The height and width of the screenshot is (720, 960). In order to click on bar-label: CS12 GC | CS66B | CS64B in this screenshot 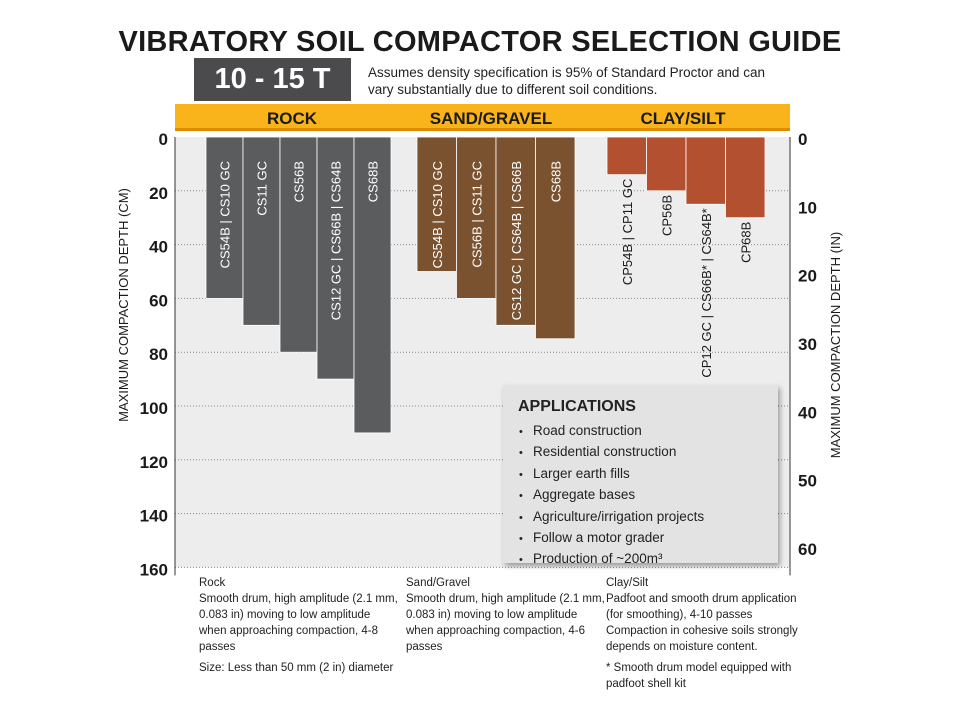, I will do `click(336, 240)`.